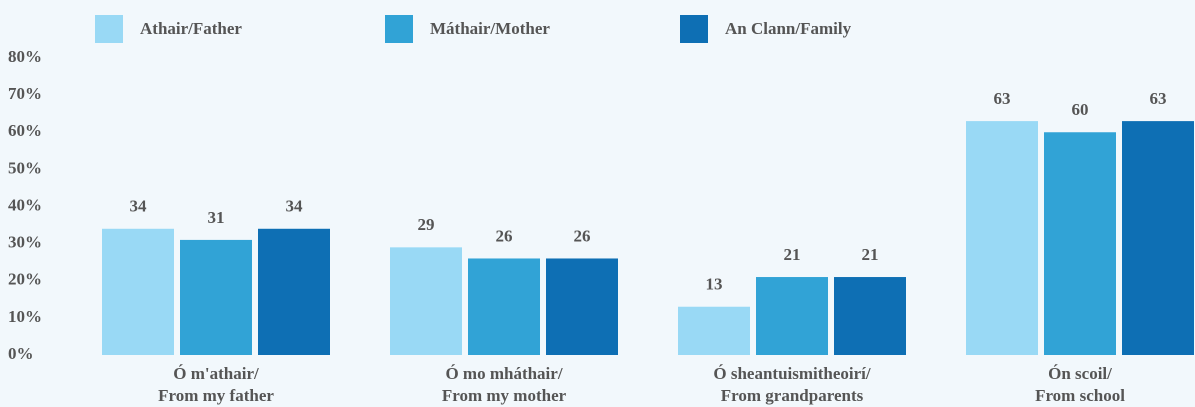 The width and height of the screenshot is (1195, 407). What do you see at coordinates (216, 395) in the screenshot?
I see `x-tick-label: From my father` at bounding box center [216, 395].